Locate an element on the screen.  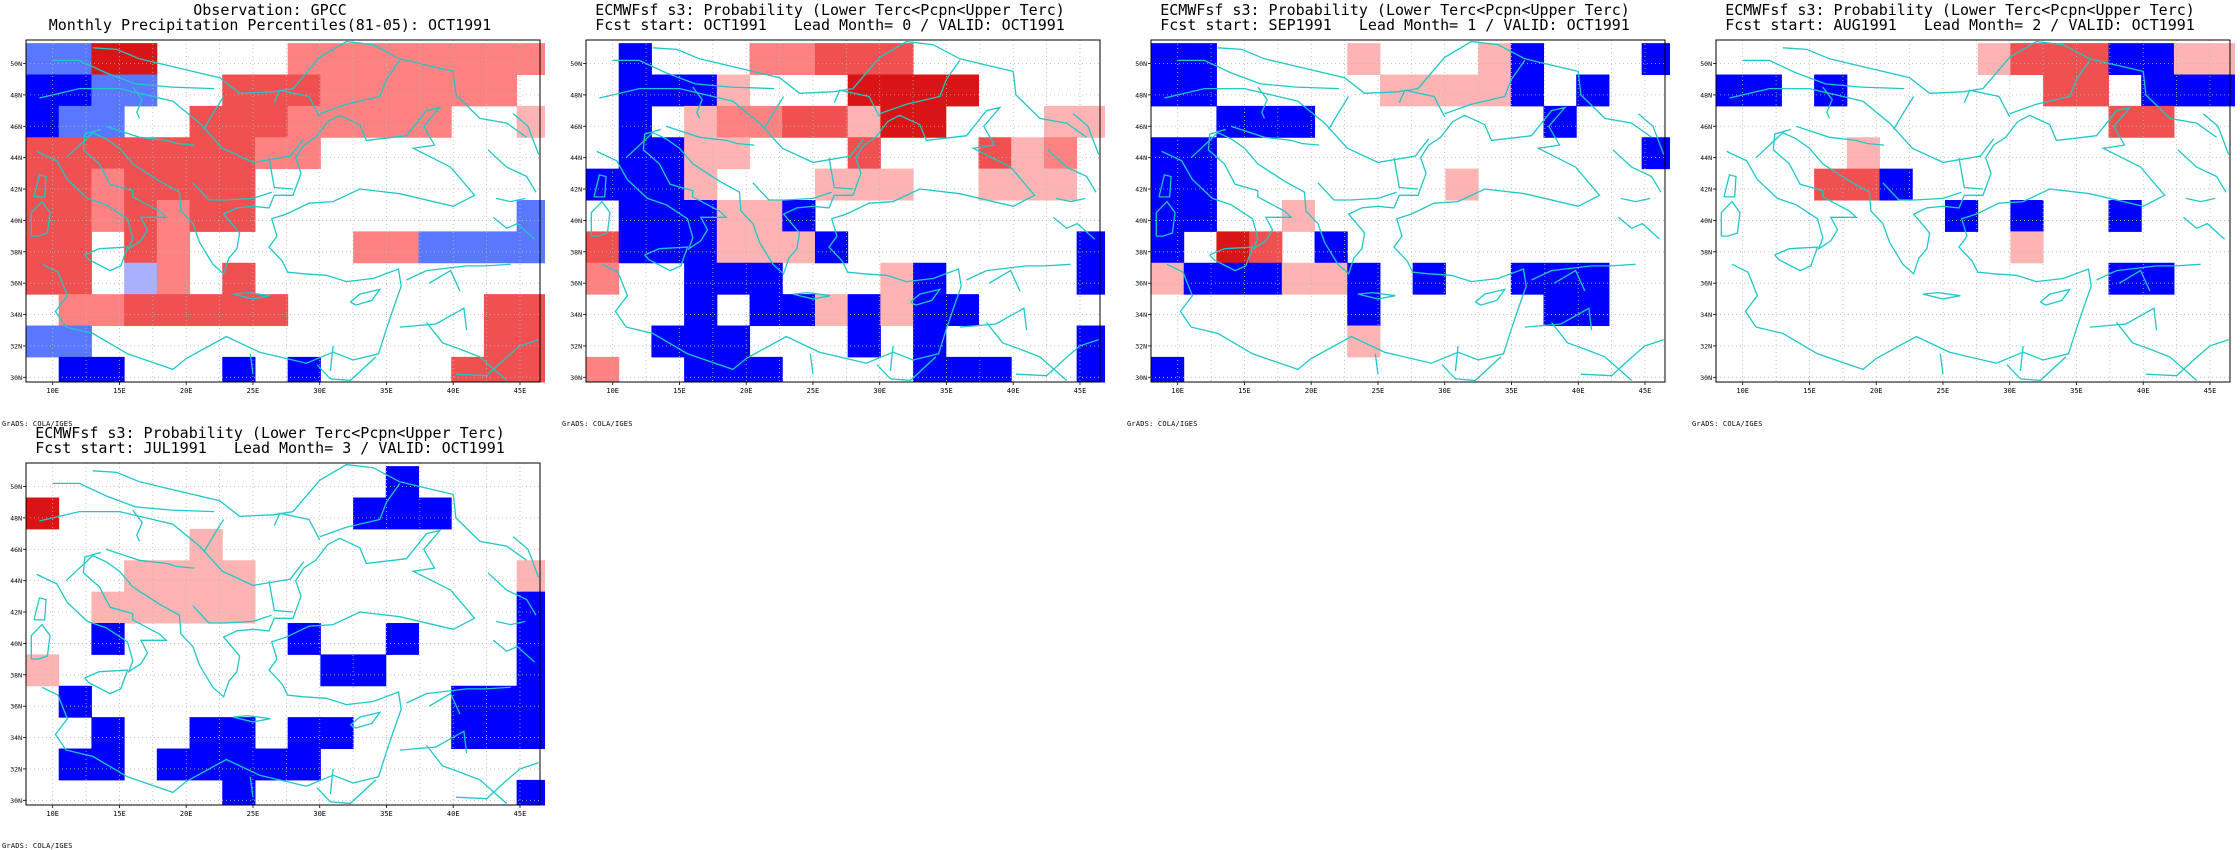
lon-tick-label: 10E is located at coordinates (1177, 391).